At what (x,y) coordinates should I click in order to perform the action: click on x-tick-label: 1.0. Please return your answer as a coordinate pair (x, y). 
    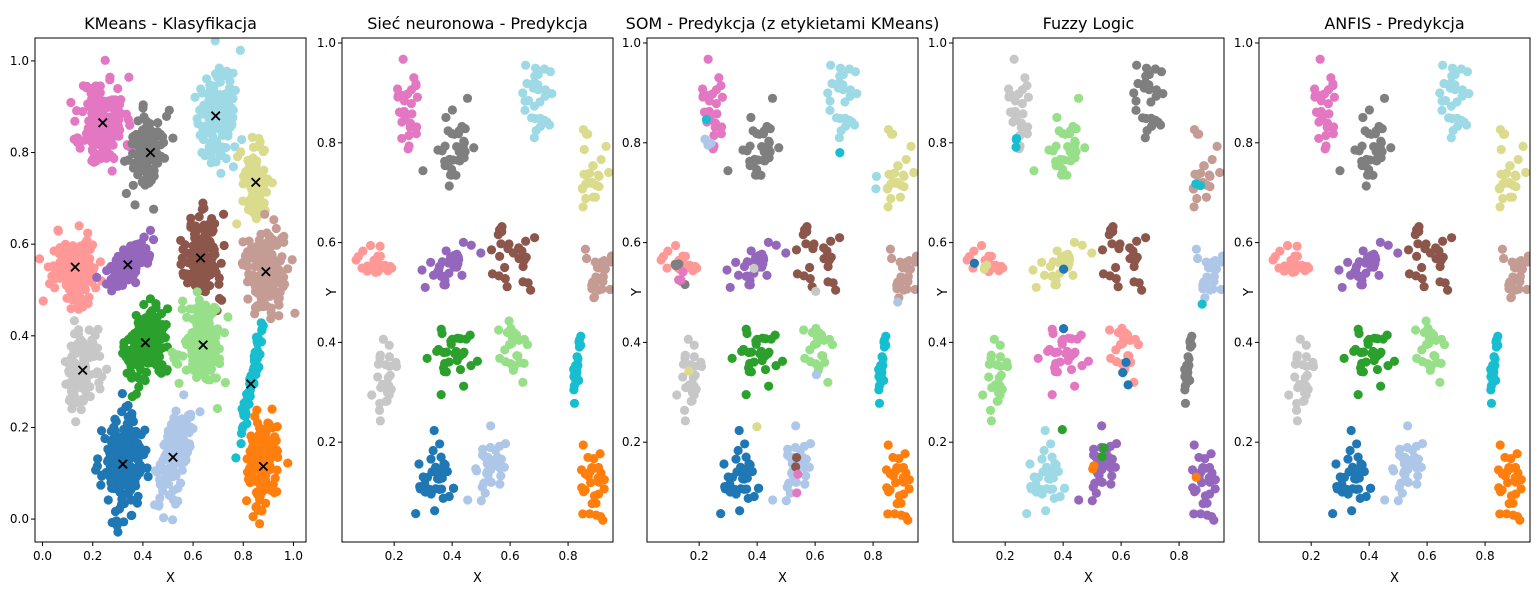
    Looking at the image, I should click on (293, 556).